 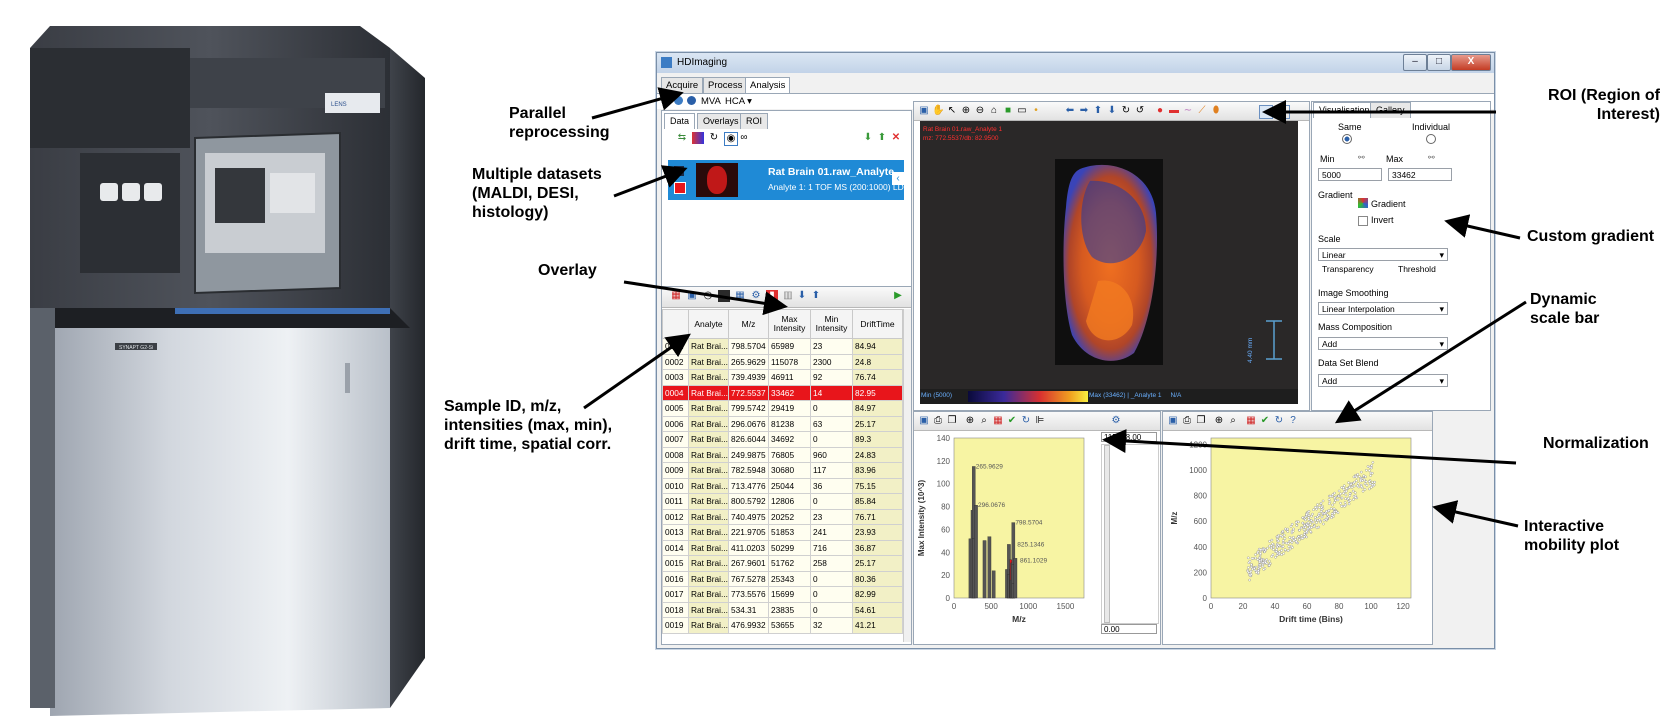 What do you see at coordinates (680, 188) in the screenshot?
I see `dataset-color-swatch` at bounding box center [680, 188].